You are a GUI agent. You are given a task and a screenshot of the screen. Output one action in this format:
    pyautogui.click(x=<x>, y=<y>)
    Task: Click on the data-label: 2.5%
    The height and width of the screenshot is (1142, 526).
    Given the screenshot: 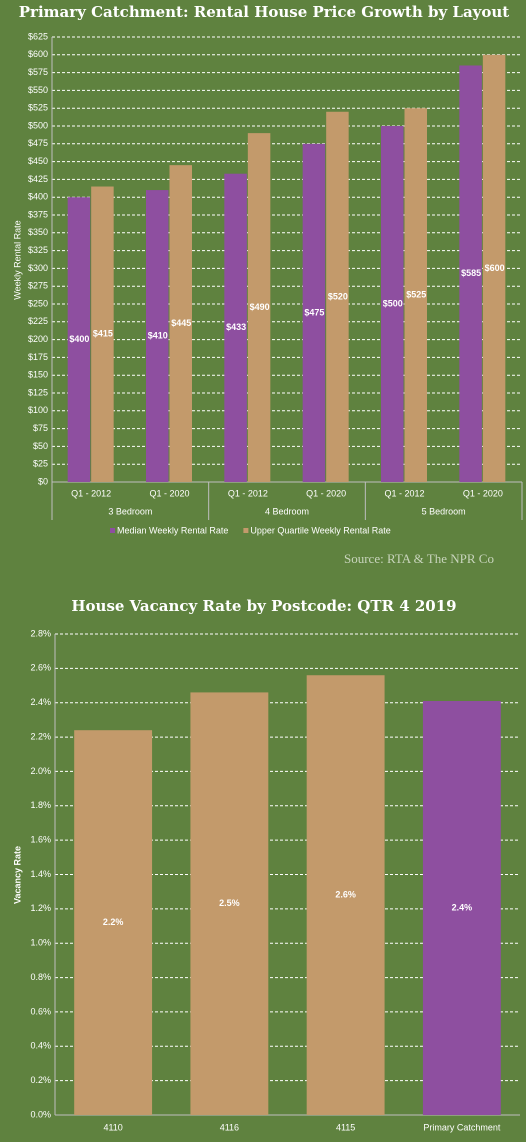 What is the action you would take?
    pyautogui.click(x=229, y=903)
    